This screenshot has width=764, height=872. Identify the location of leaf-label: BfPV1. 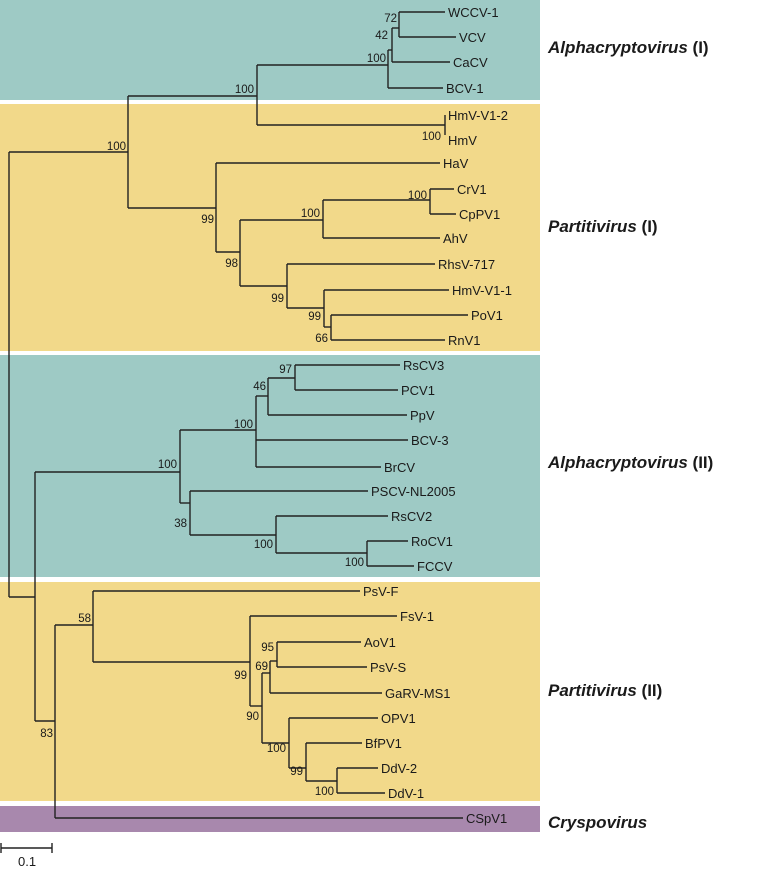
(383, 743).